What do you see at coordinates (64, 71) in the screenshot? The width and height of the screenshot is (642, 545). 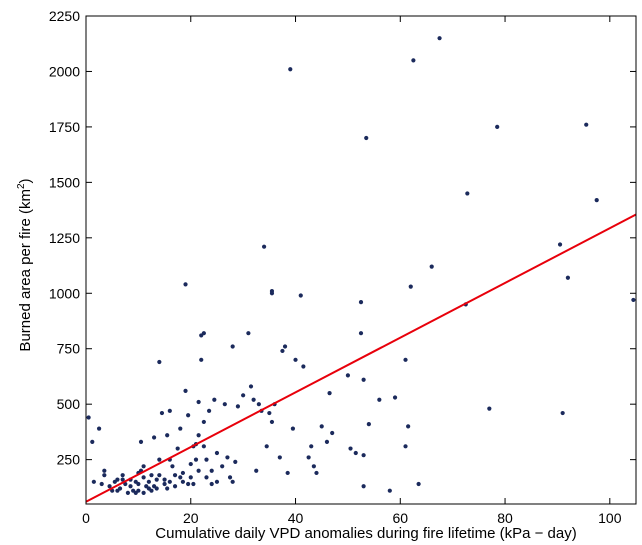 I see `y-tick-label: 2000` at bounding box center [64, 71].